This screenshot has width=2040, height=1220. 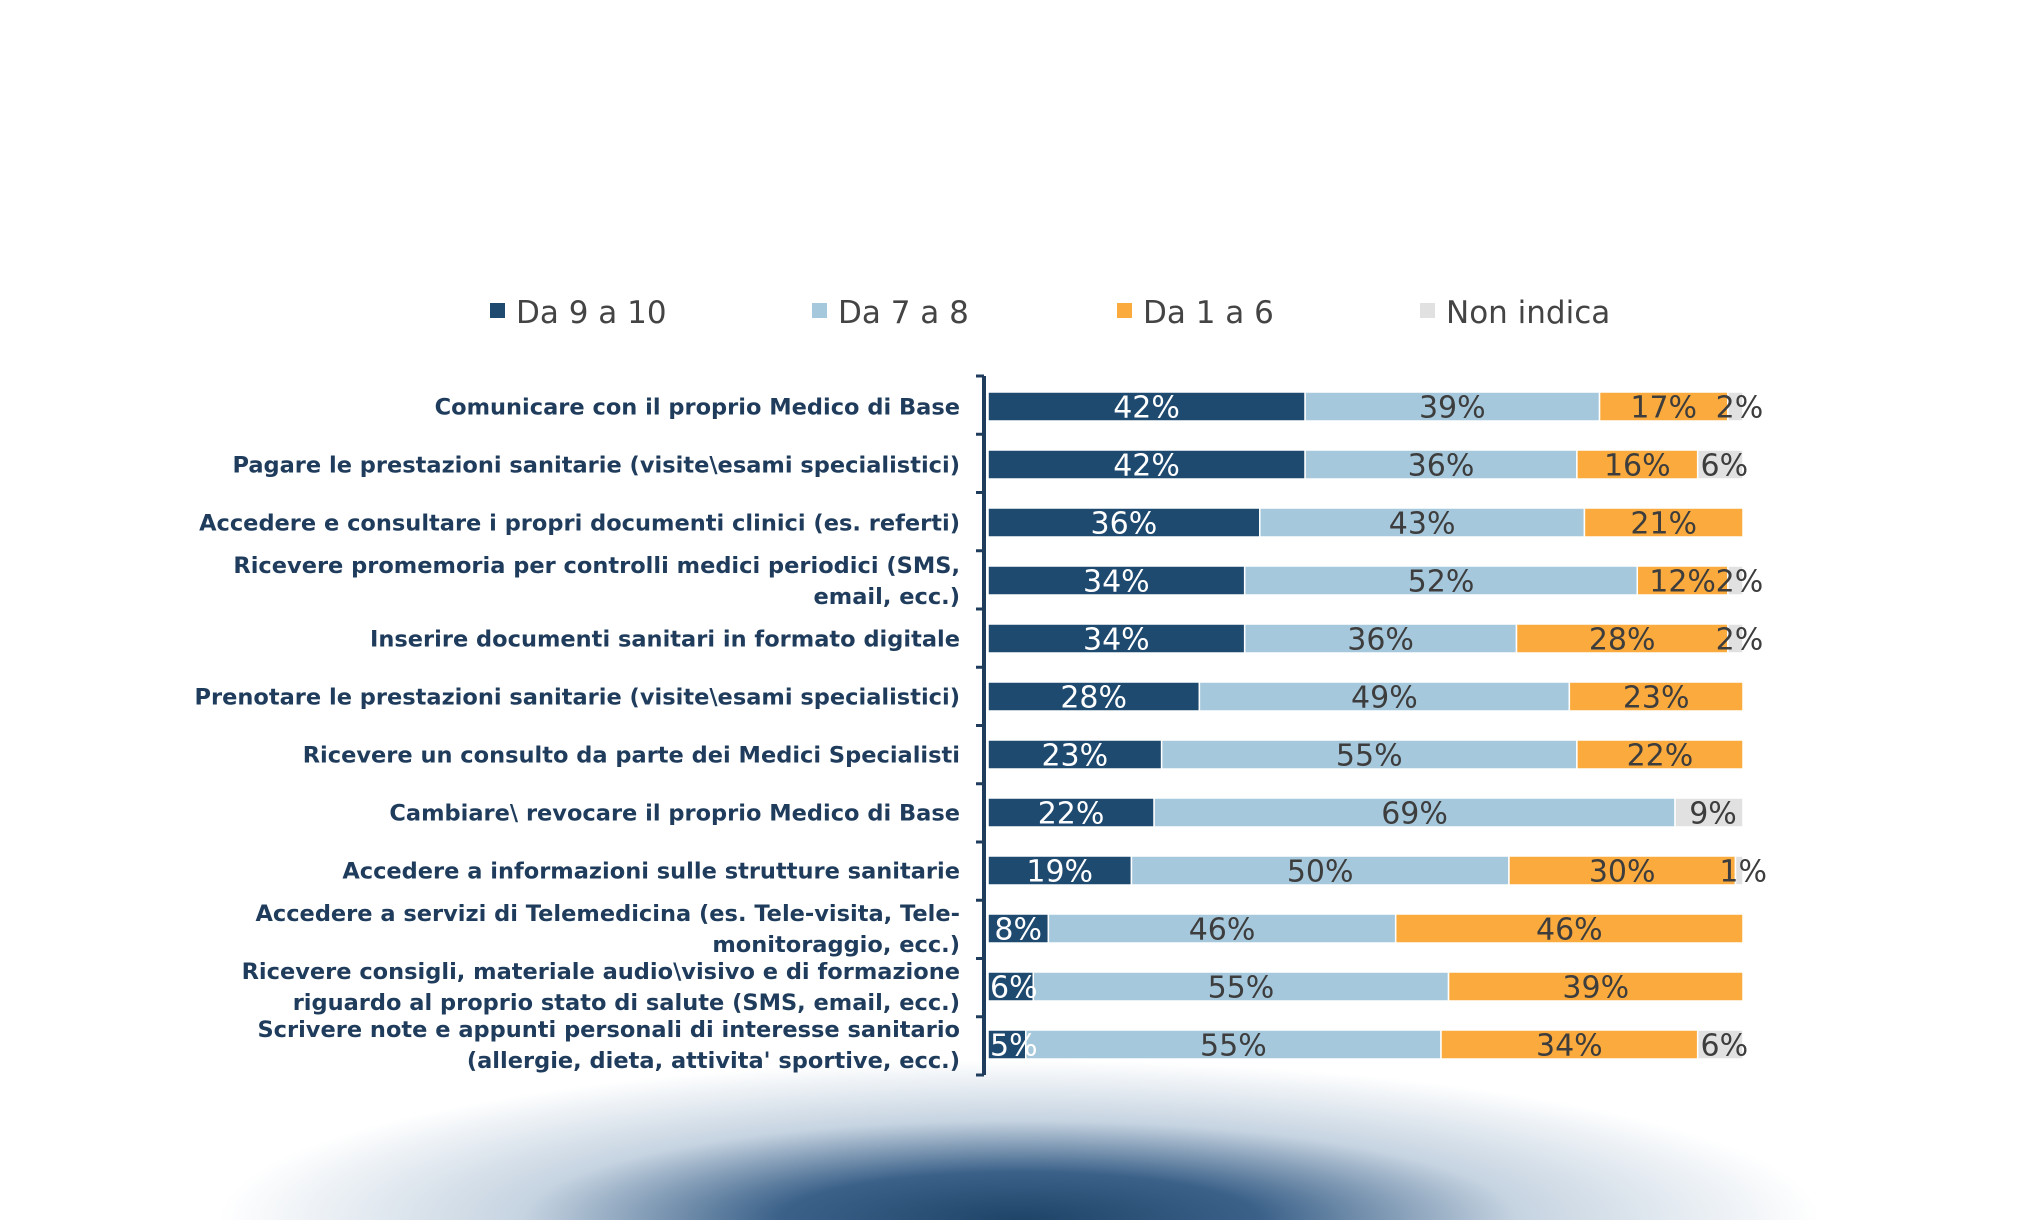 What do you see at coordinates (1059, 872) in the screenshot?
I see `value-label-da-9-a-10: 19%` at bounding box center [1059, 872].